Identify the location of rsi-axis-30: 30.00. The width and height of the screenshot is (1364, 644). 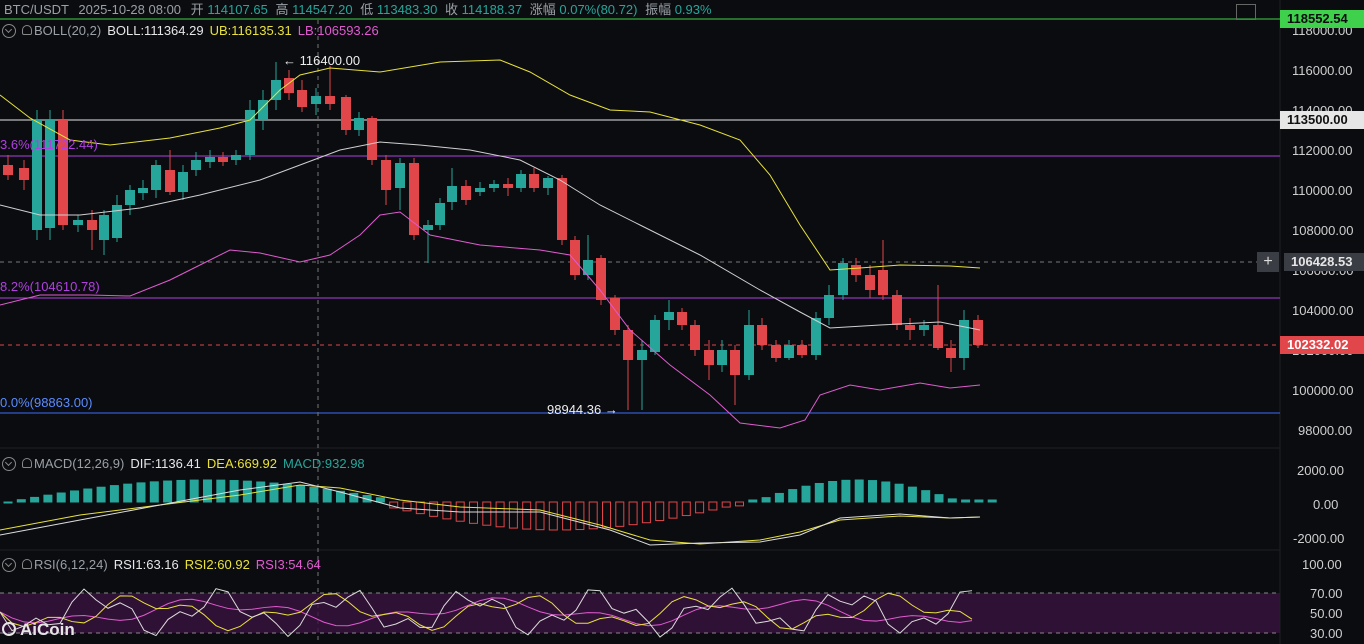
(1326, 633).